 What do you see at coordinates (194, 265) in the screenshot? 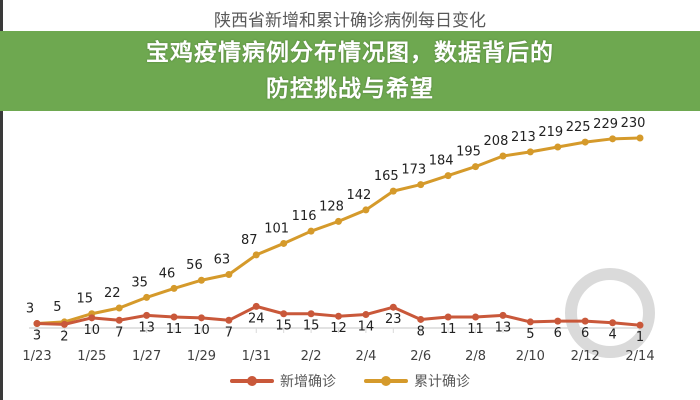
I see `data-label: 56` at bounding box center [194, 265].